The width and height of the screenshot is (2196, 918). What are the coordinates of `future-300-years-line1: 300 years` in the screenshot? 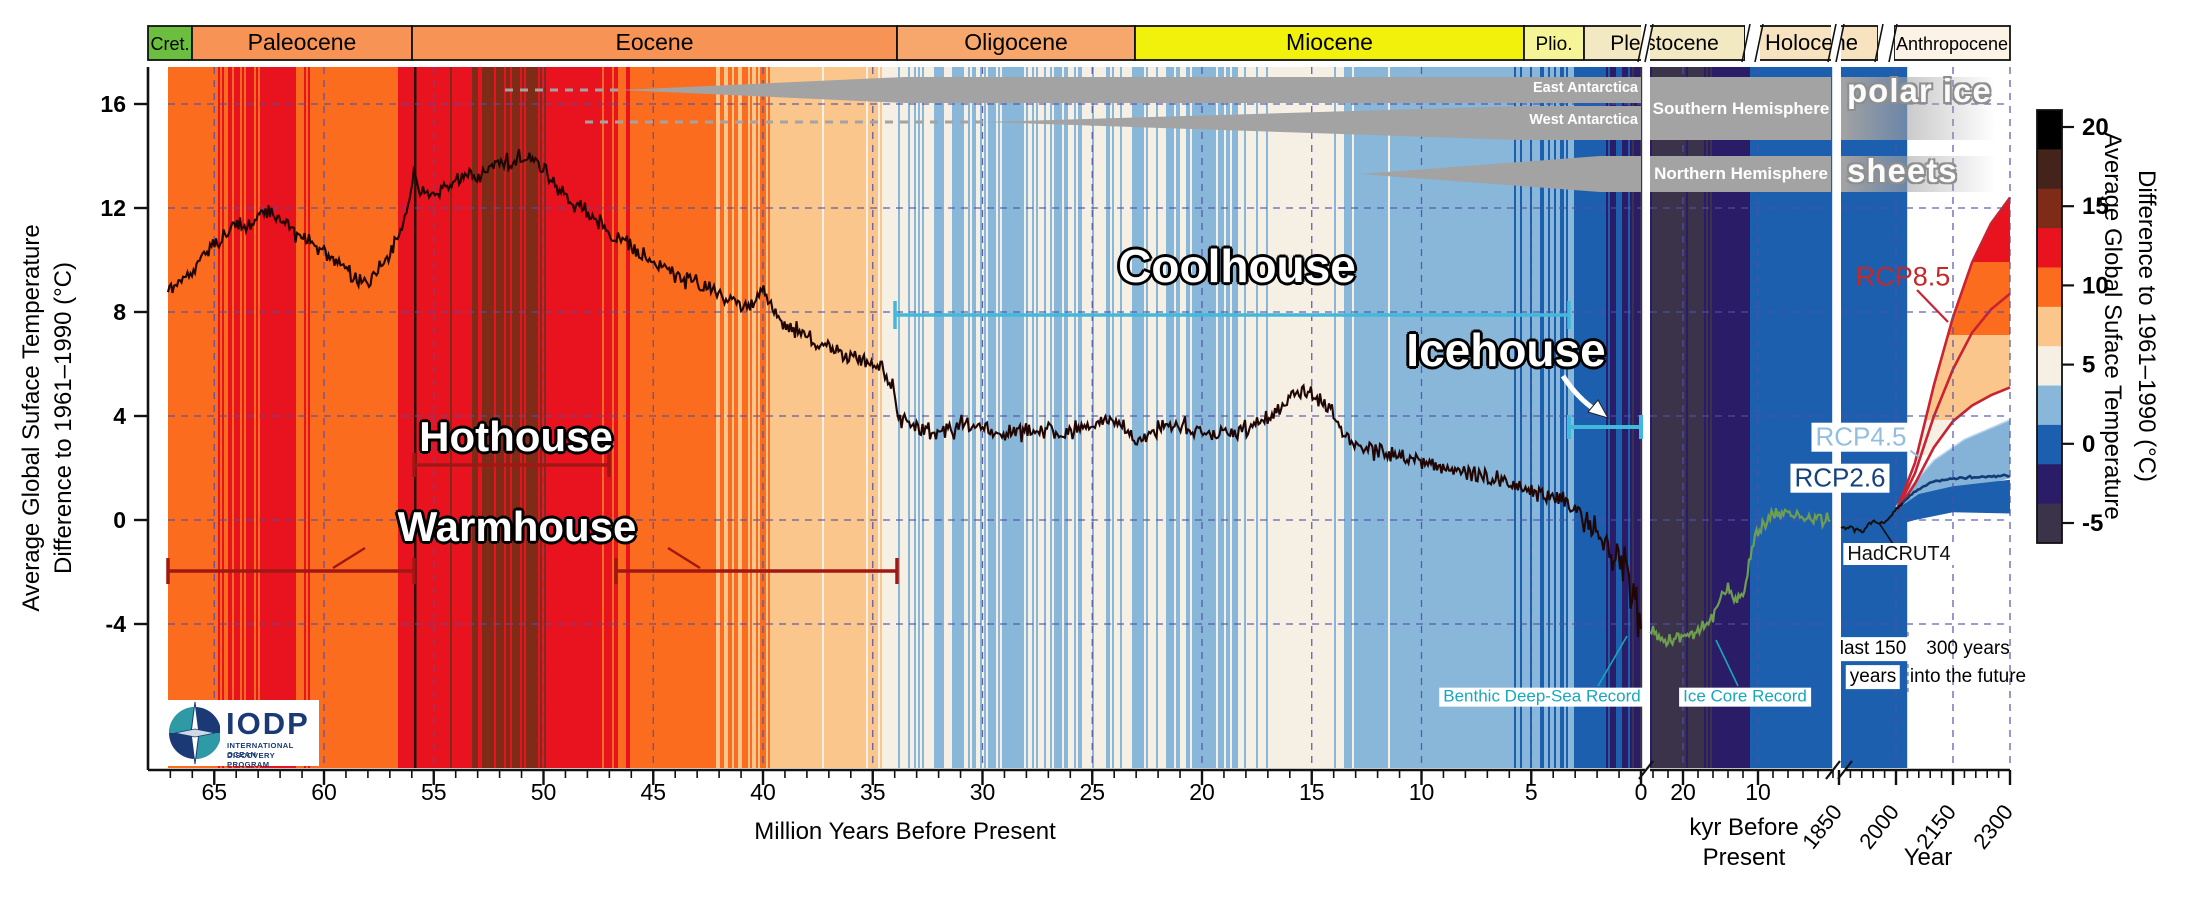 It's located at (1968, 649).